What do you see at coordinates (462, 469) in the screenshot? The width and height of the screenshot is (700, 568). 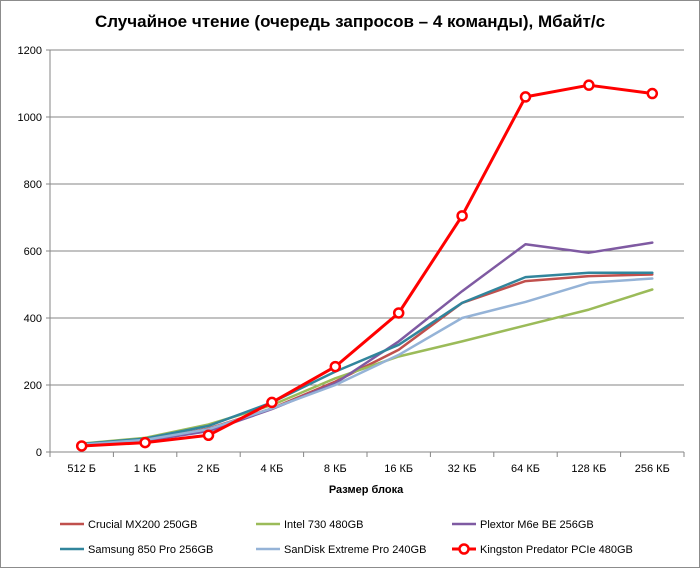 I see `x-tick-label: 32 КБ` at bounding box center [462, 469].